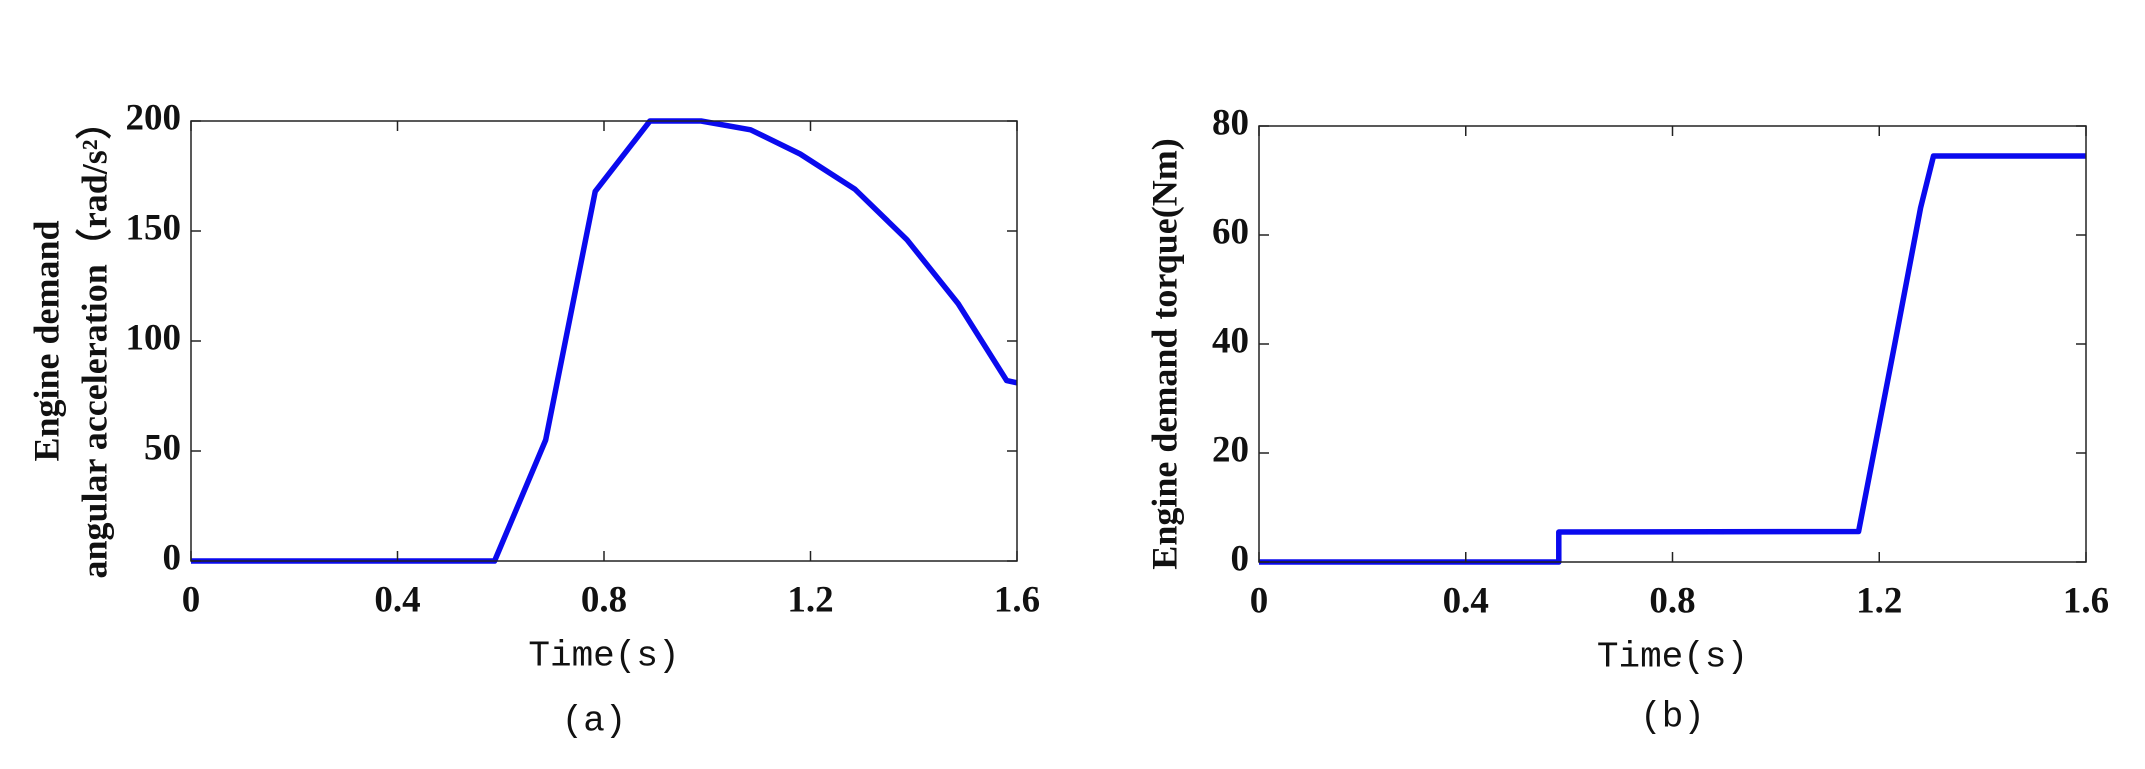 Image resolution: width=2145 pixels, height=769 pixels. I want to click on caption: (b), so click(1672, 717).